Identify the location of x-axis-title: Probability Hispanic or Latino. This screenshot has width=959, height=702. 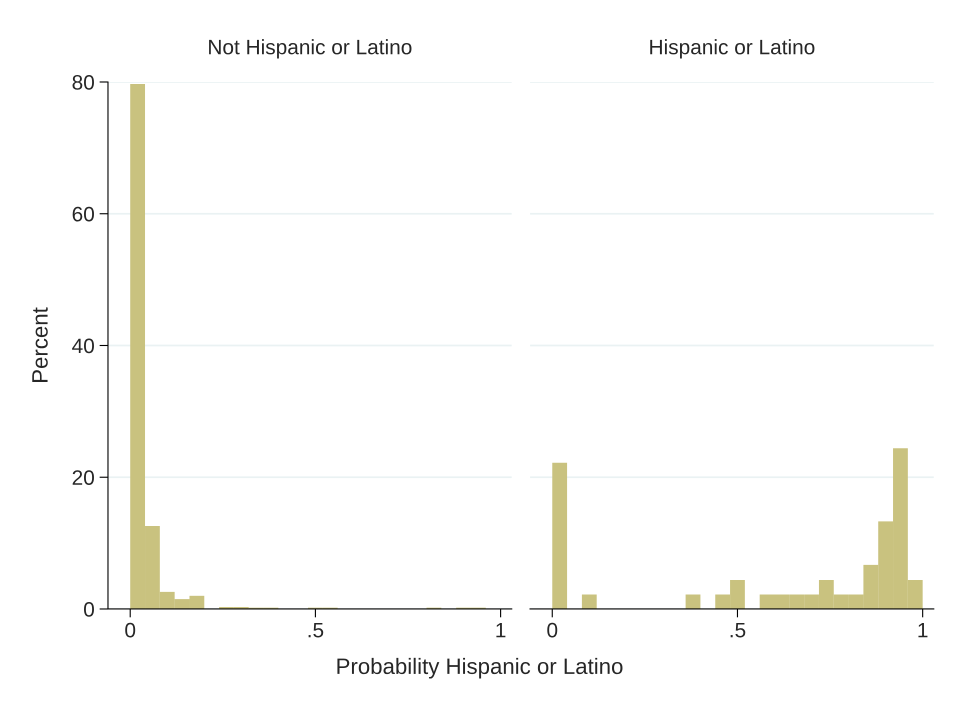
(479, 668).